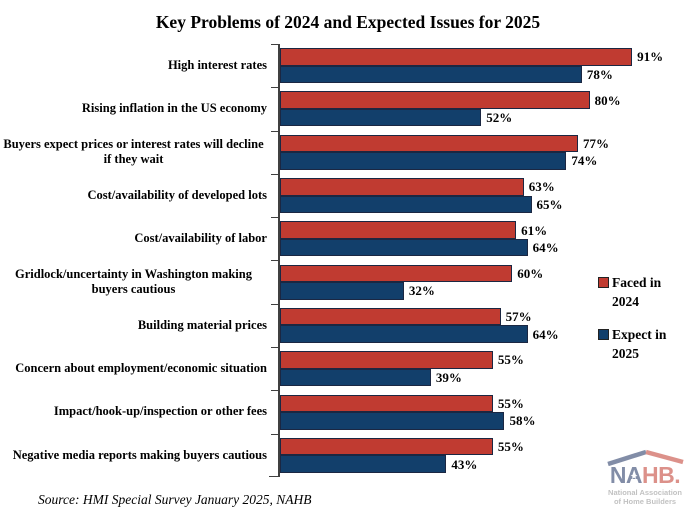  What do you see at coordinates (643, 319) in the screenshot?
I see `legend: Faced in 2024 Expect in 2025` at bounding box center [643, 319].